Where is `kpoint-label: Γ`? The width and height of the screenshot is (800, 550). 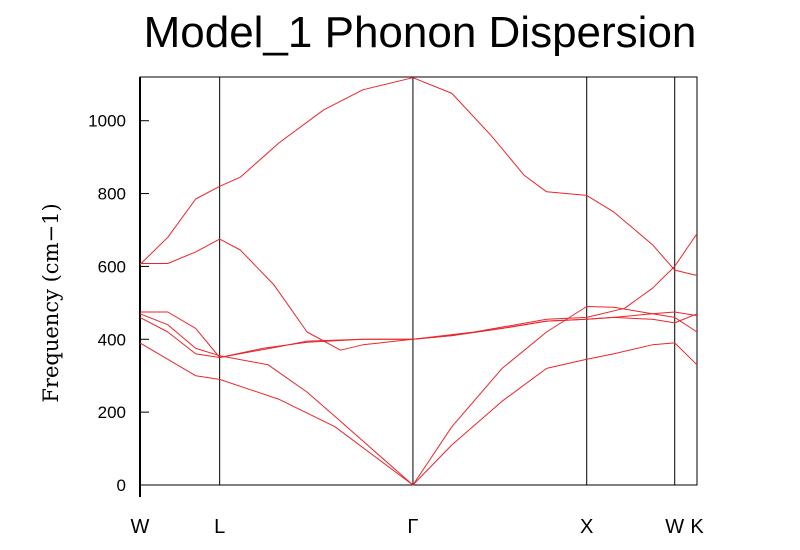 kpoint-label: Γ is located at coordinates (412, 527).